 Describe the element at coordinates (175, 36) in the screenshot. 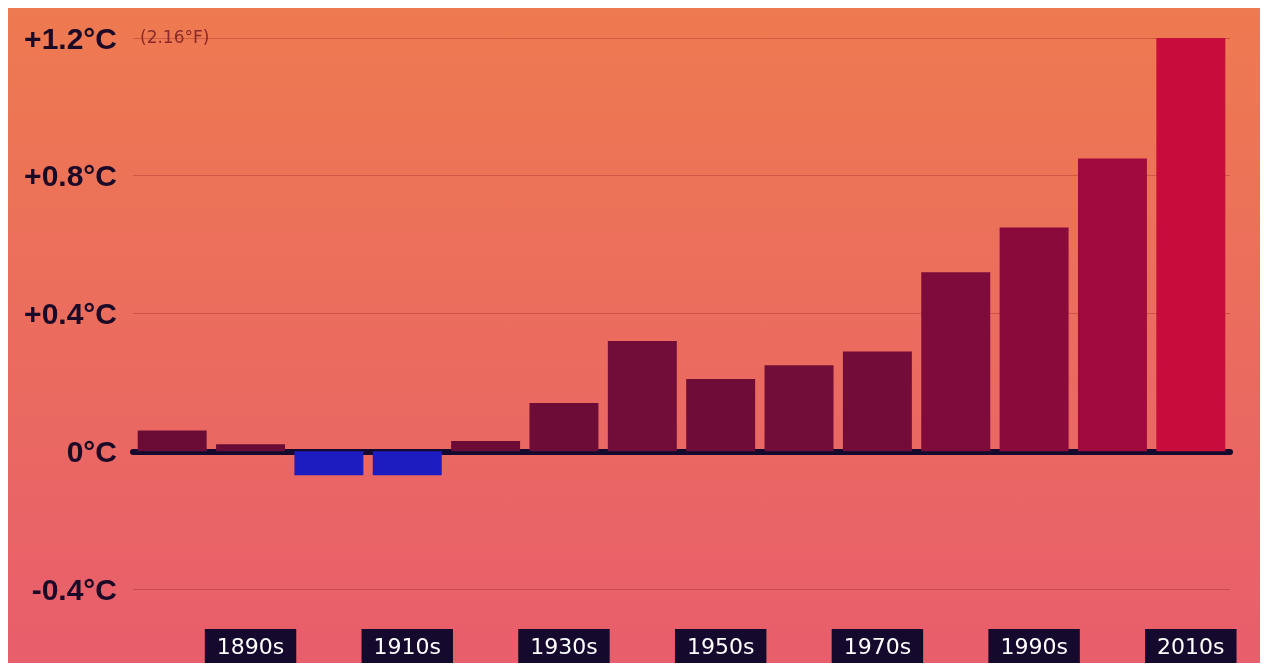

I see `annotation: (2.16°F)` at that location.